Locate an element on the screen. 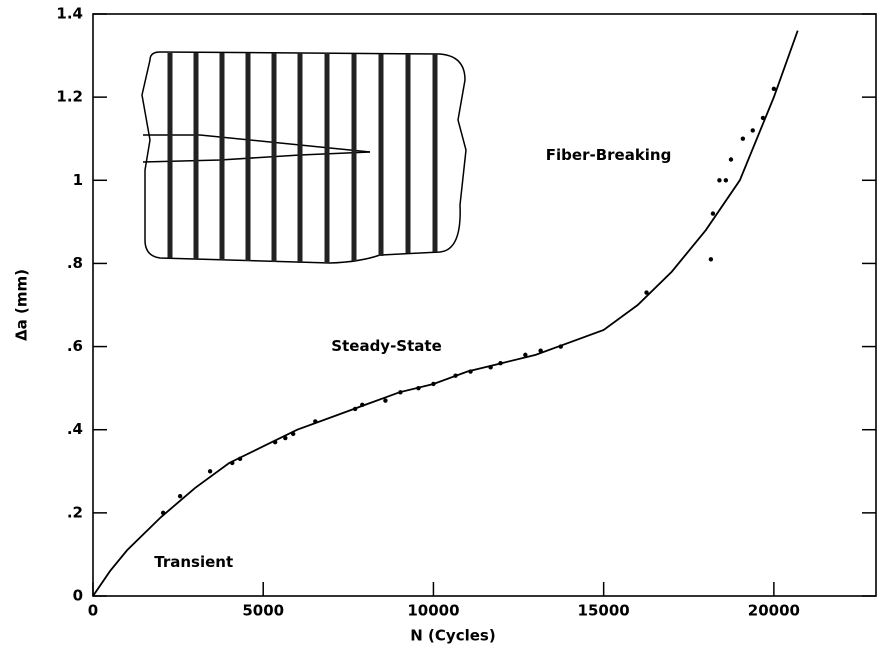 The height and width of the screenshot is (652, 877). x-tick-label: 15000 is located at coordinates (604, 611).